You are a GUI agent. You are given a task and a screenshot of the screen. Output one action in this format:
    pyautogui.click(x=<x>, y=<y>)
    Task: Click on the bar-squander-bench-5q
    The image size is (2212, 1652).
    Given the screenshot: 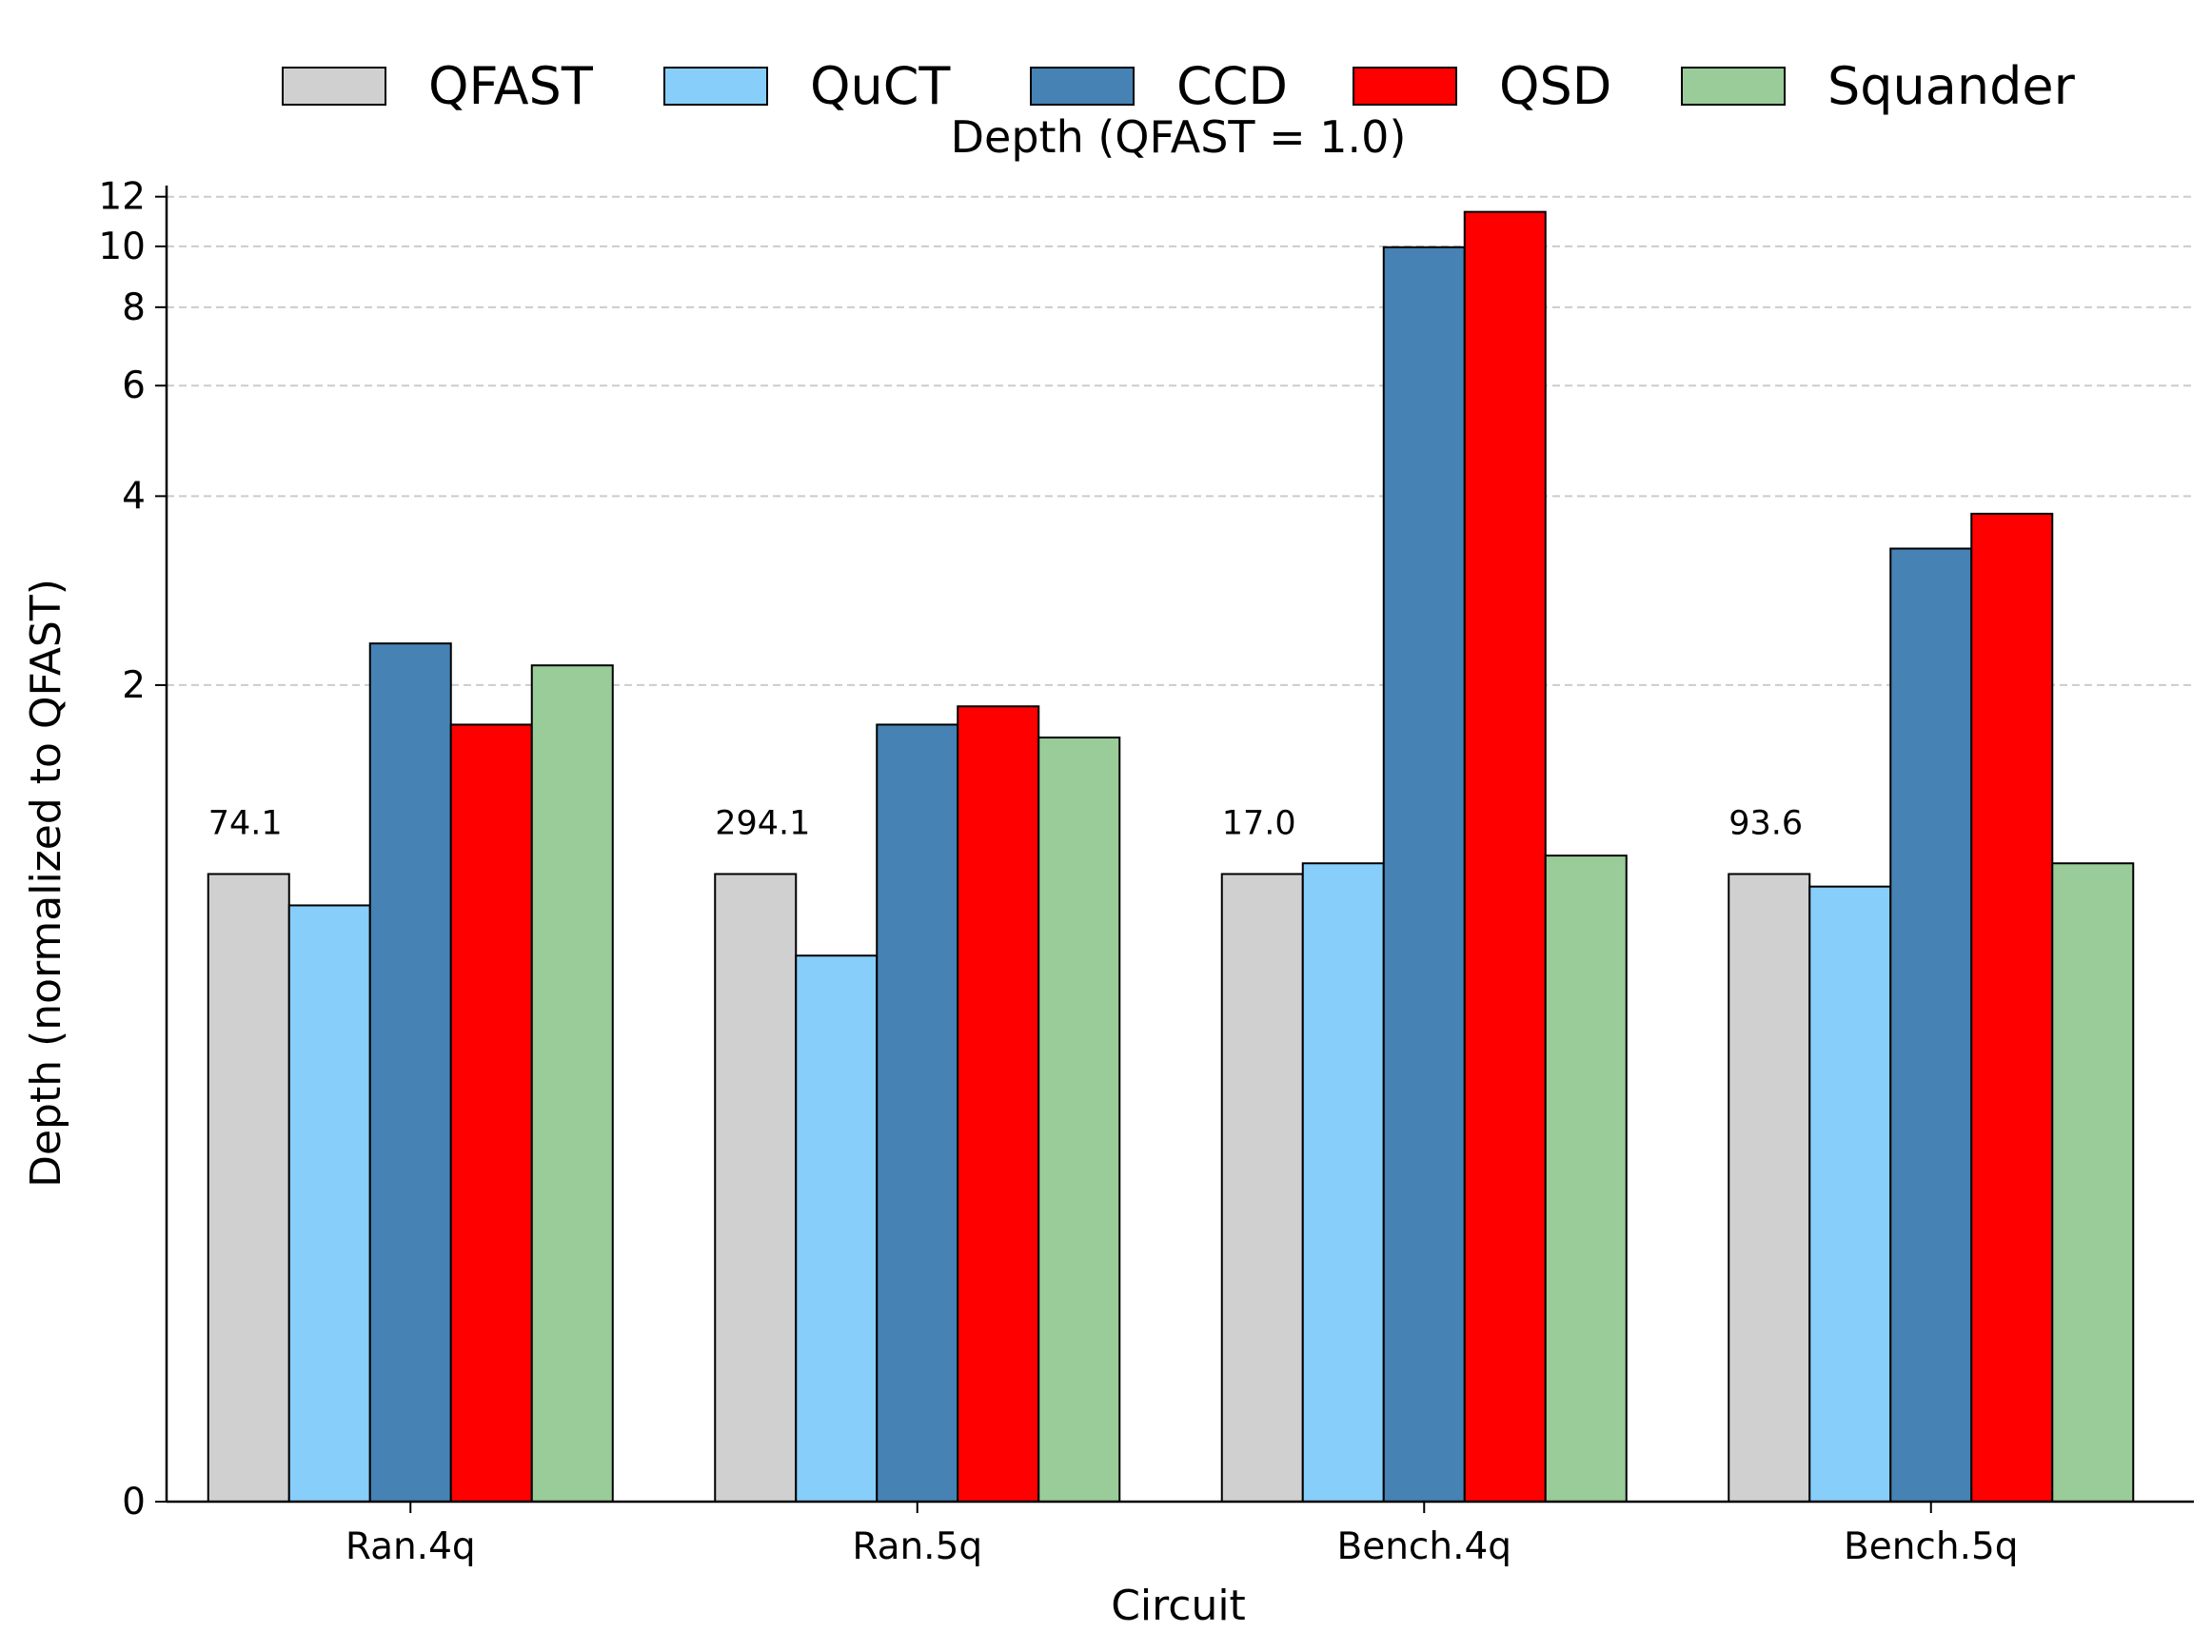 What is the action you would take?
    pyautogui.click(x=2093, y=1183)
    